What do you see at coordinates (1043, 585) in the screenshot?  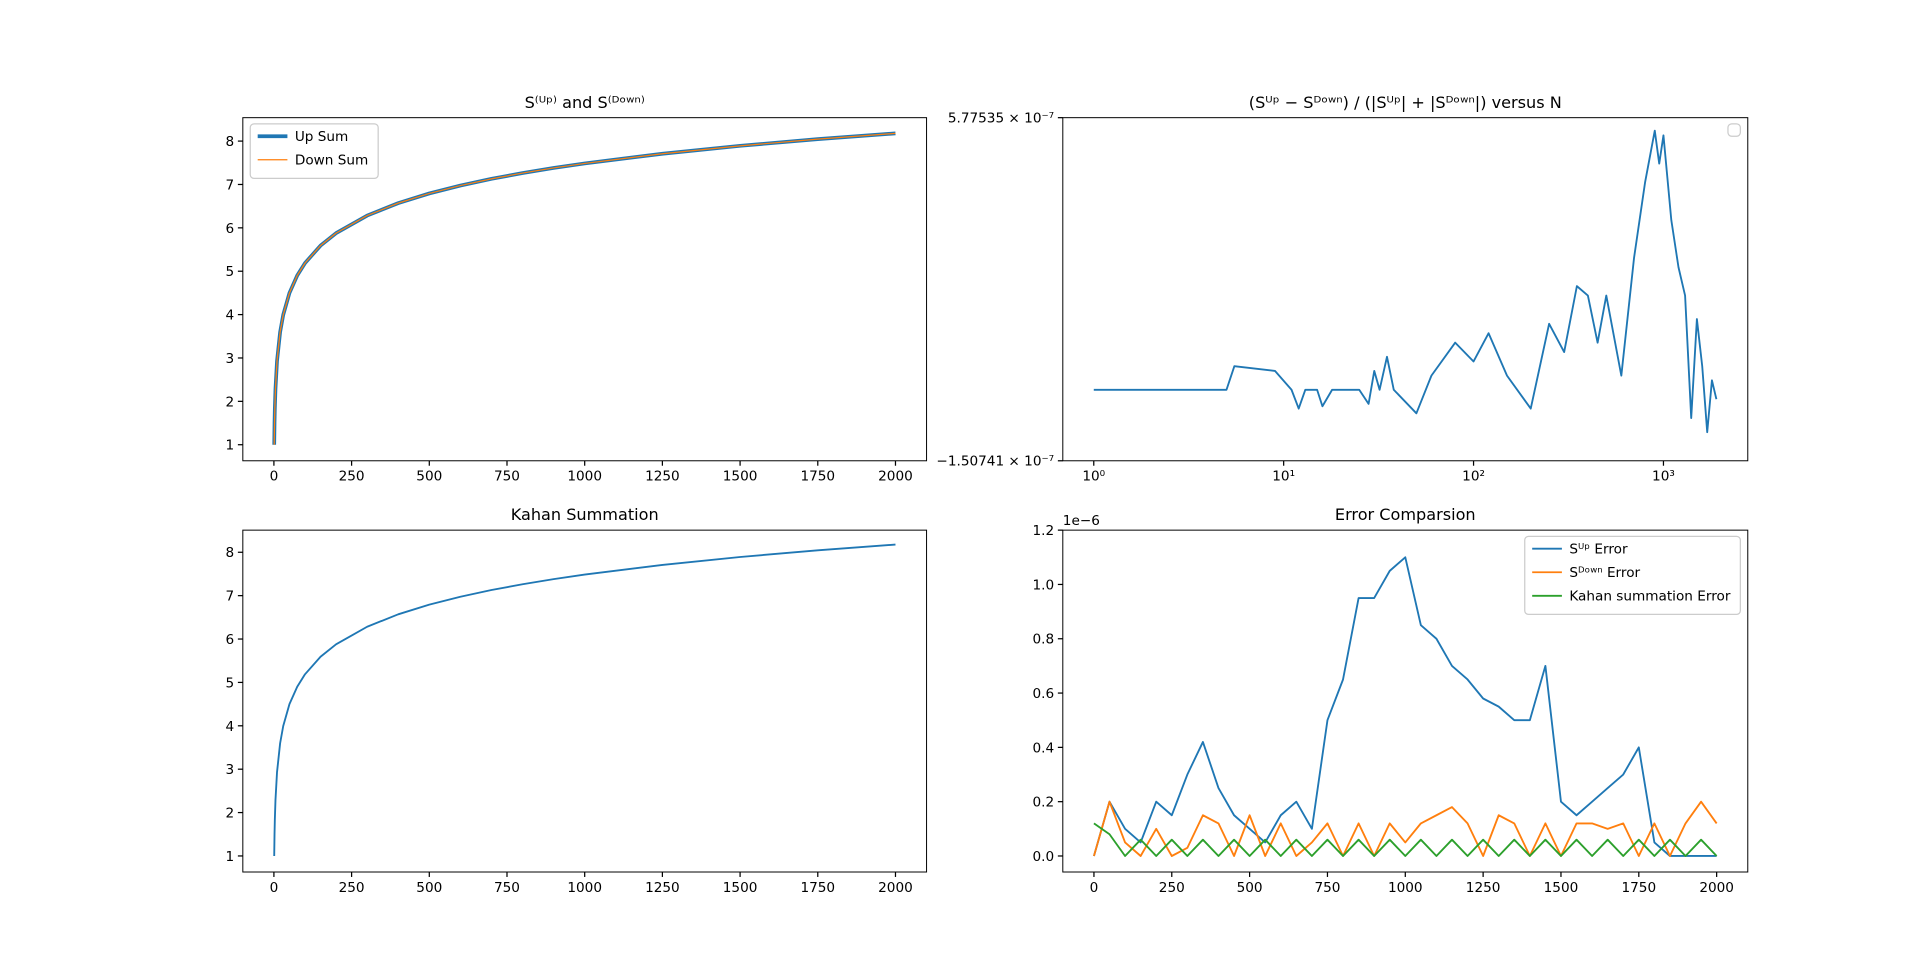 I see `y-tick-label: 1.0` at bounding box center [1043, 585].